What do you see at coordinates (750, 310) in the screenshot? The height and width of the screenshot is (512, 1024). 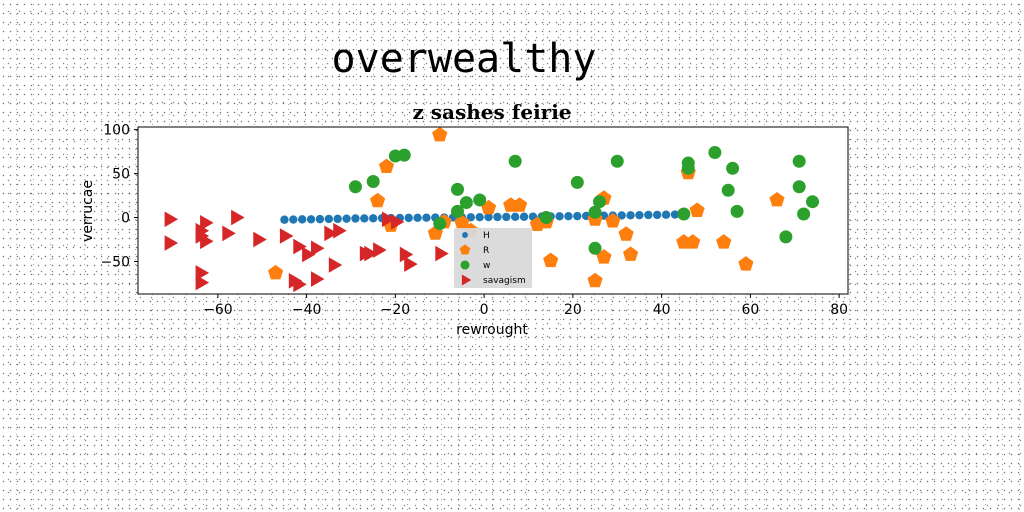 I see `x-tick-label: 60` at bounding box center [750, 310].